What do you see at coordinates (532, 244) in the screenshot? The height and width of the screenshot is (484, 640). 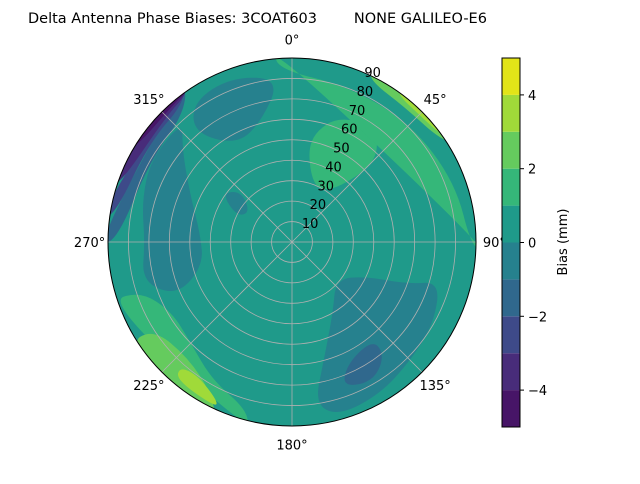 I see `colorbar-tick-label: 0` at bounding box center [532, 244].